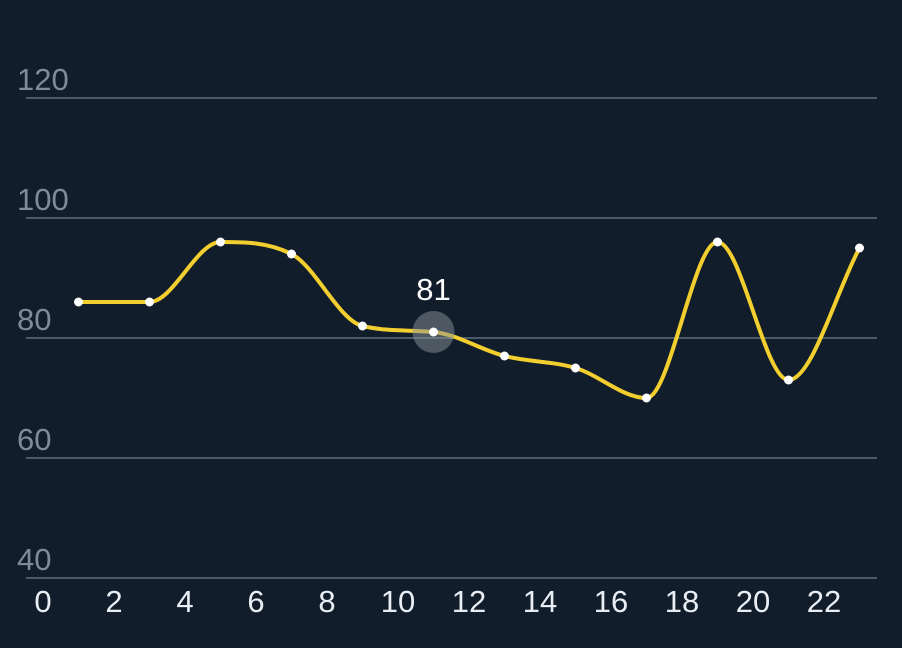  What do you see at coordinates (433, 289) in the screenshot?
I see `highlight-value-label: 81` at bounding box center [433, 289].